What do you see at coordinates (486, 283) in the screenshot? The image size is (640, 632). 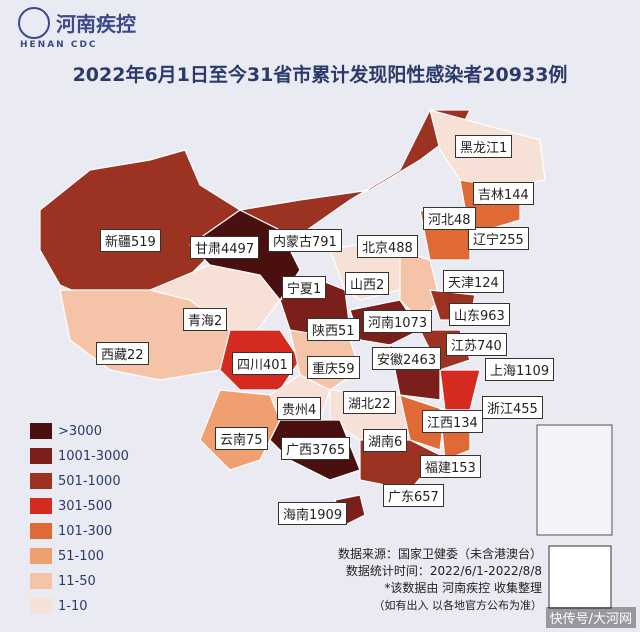 I see `province-count: 124` at bounding box center [486, 283].